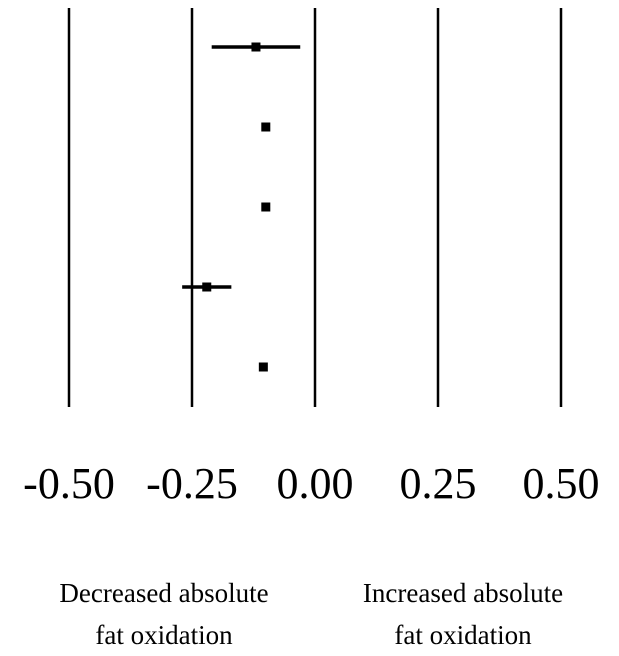 This screenshot has height=656, width=619. What do you see at coordinates (164, 614) in the screenshot?
I see `decreased-direction-label: Decreased absolute fat oxidation` at bounding box center [164, 614].